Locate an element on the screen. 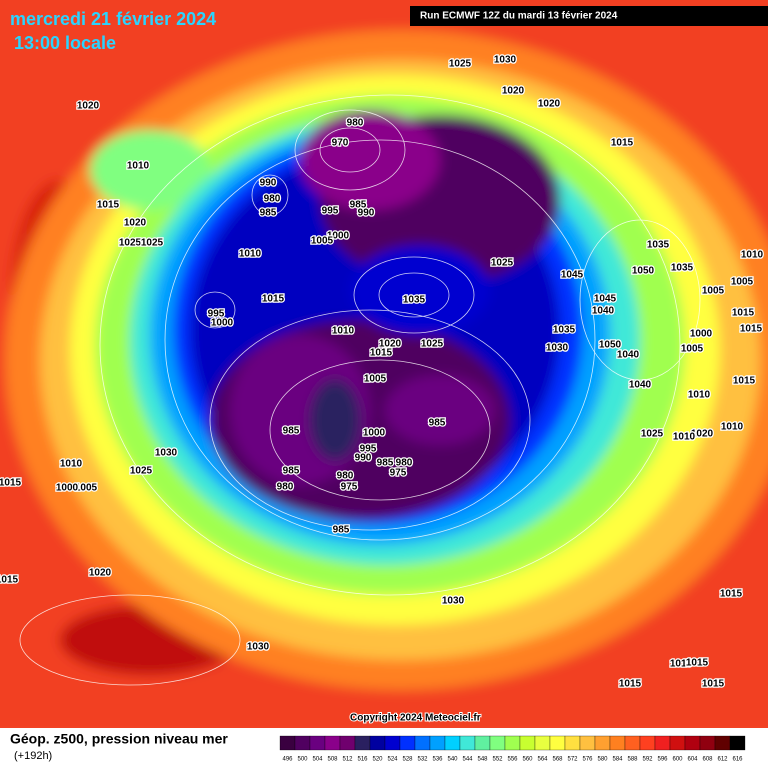 The width and height of the screenshot is (768, 773). scale-label: 556 is located at coordinates (512, 760).